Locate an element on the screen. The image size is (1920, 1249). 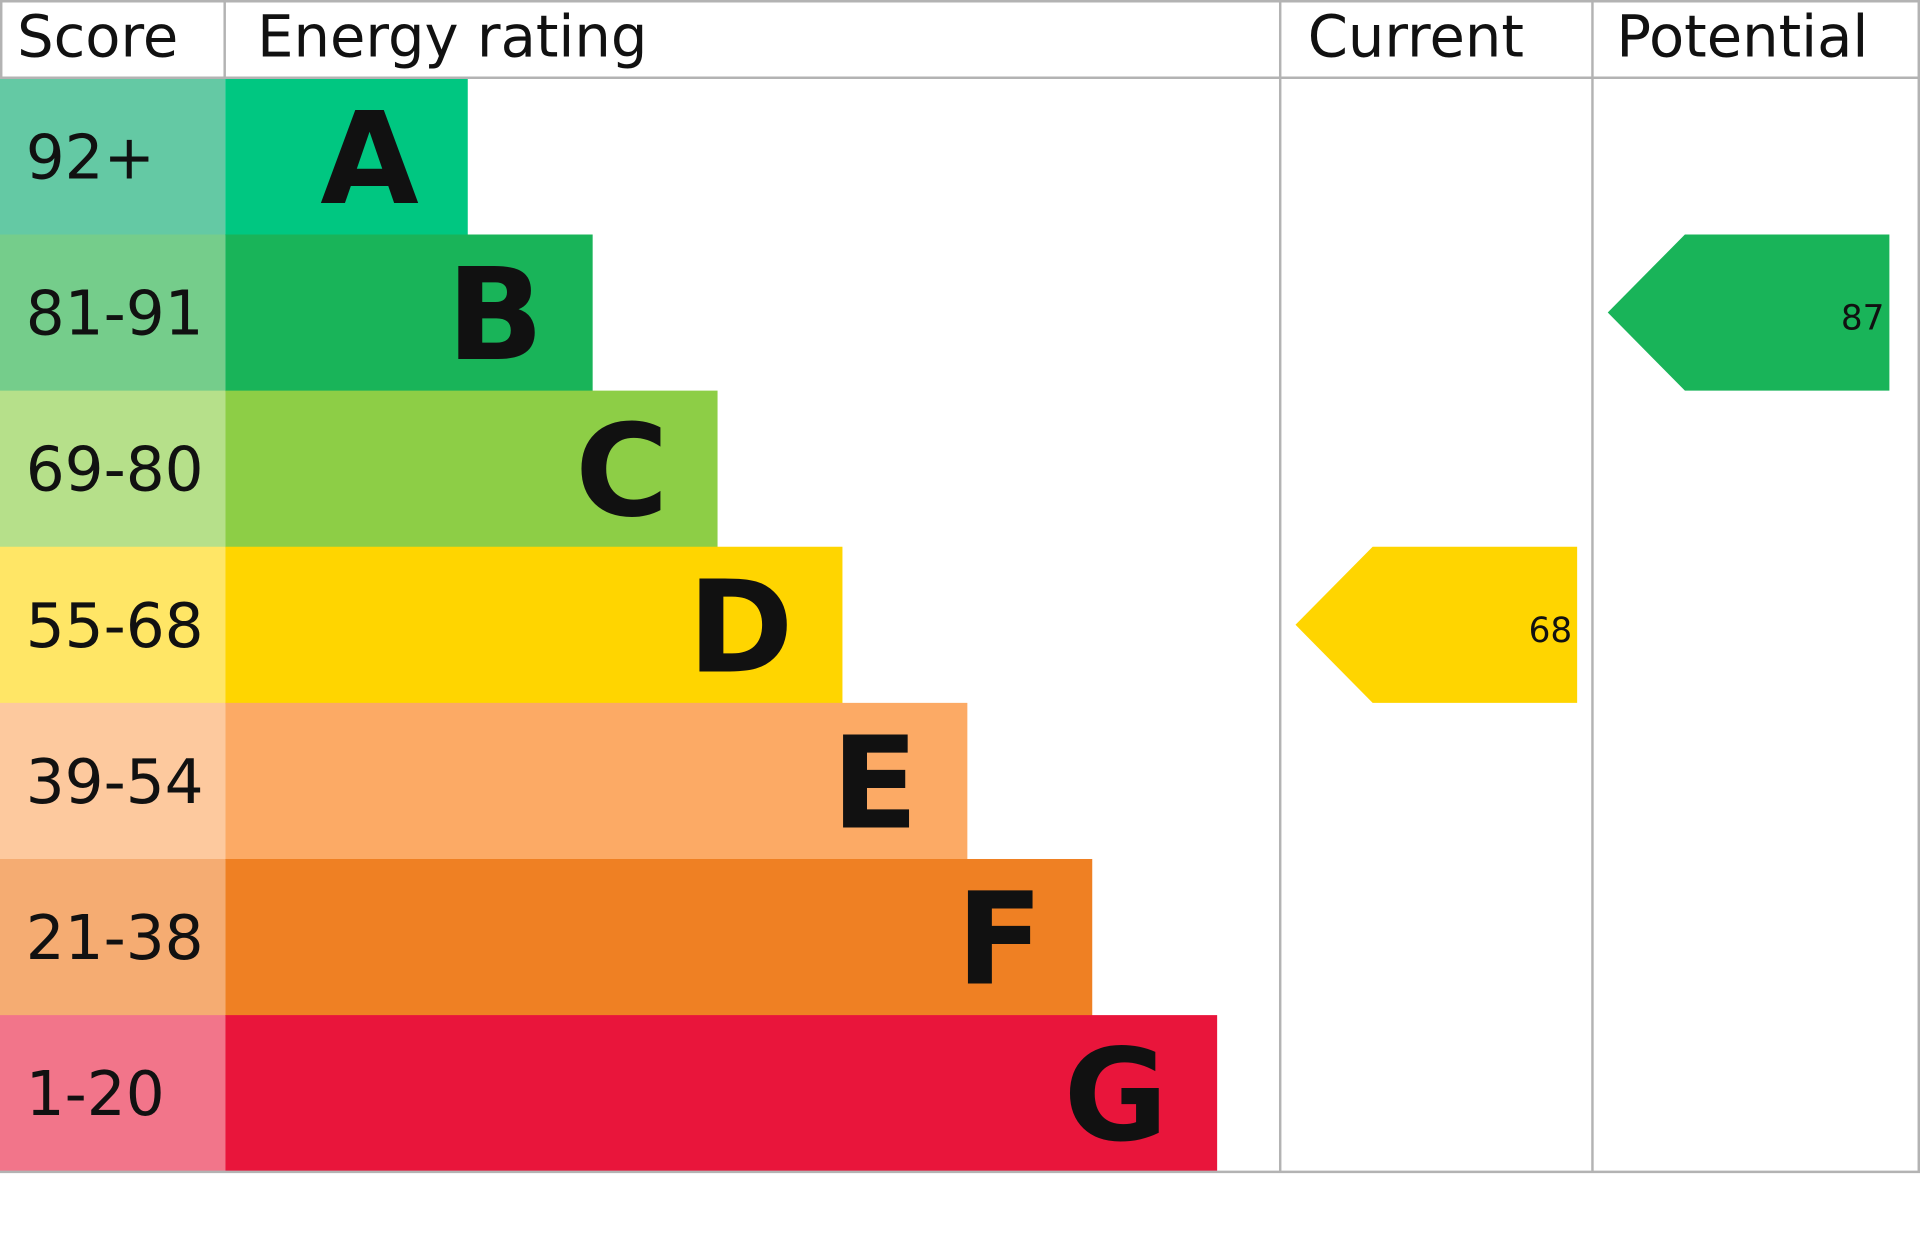
score-label: 69-80 is located at coordinates (115, 470).